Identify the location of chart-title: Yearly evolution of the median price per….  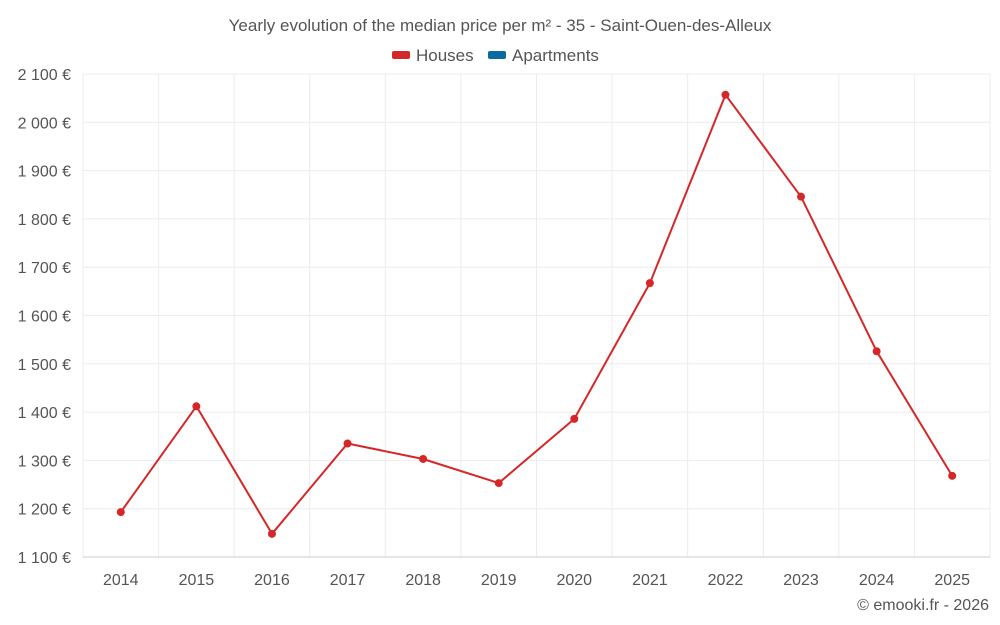
(500, 25).